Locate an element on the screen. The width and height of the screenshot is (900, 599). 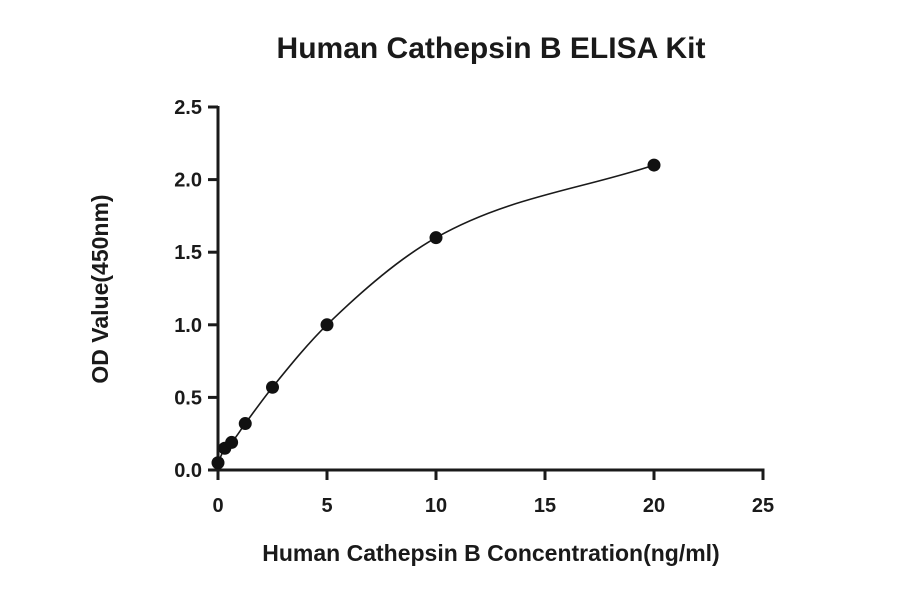
y-tick-label: 1.5 is located at coordinates (188, 253).